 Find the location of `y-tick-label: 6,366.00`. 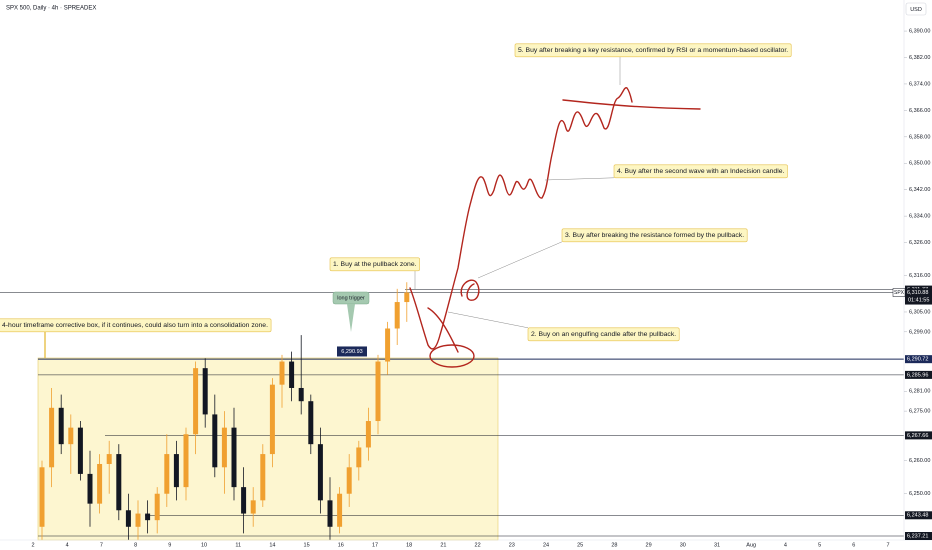

y-tick-label: 6,366.00 is located at coordinates (919, 111).